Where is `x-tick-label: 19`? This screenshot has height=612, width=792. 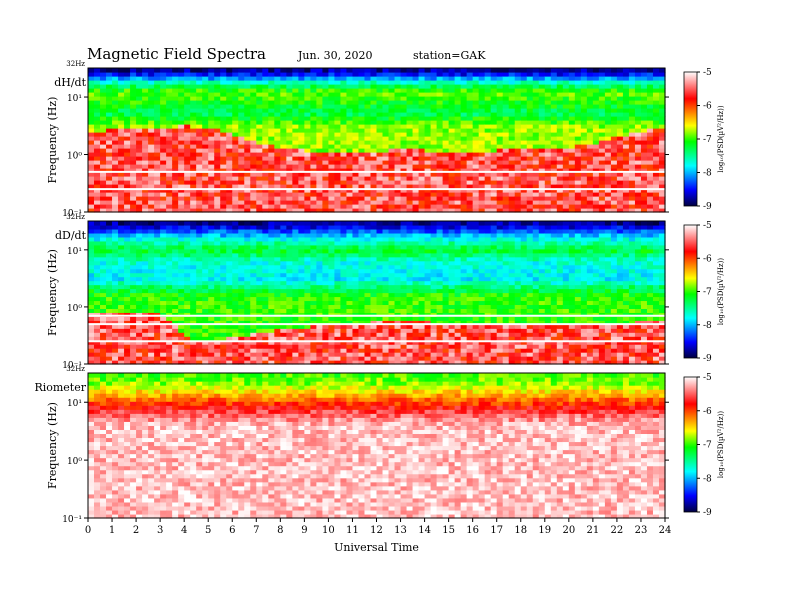 x-tick-label: 19 is located at coordinates (544, 530).